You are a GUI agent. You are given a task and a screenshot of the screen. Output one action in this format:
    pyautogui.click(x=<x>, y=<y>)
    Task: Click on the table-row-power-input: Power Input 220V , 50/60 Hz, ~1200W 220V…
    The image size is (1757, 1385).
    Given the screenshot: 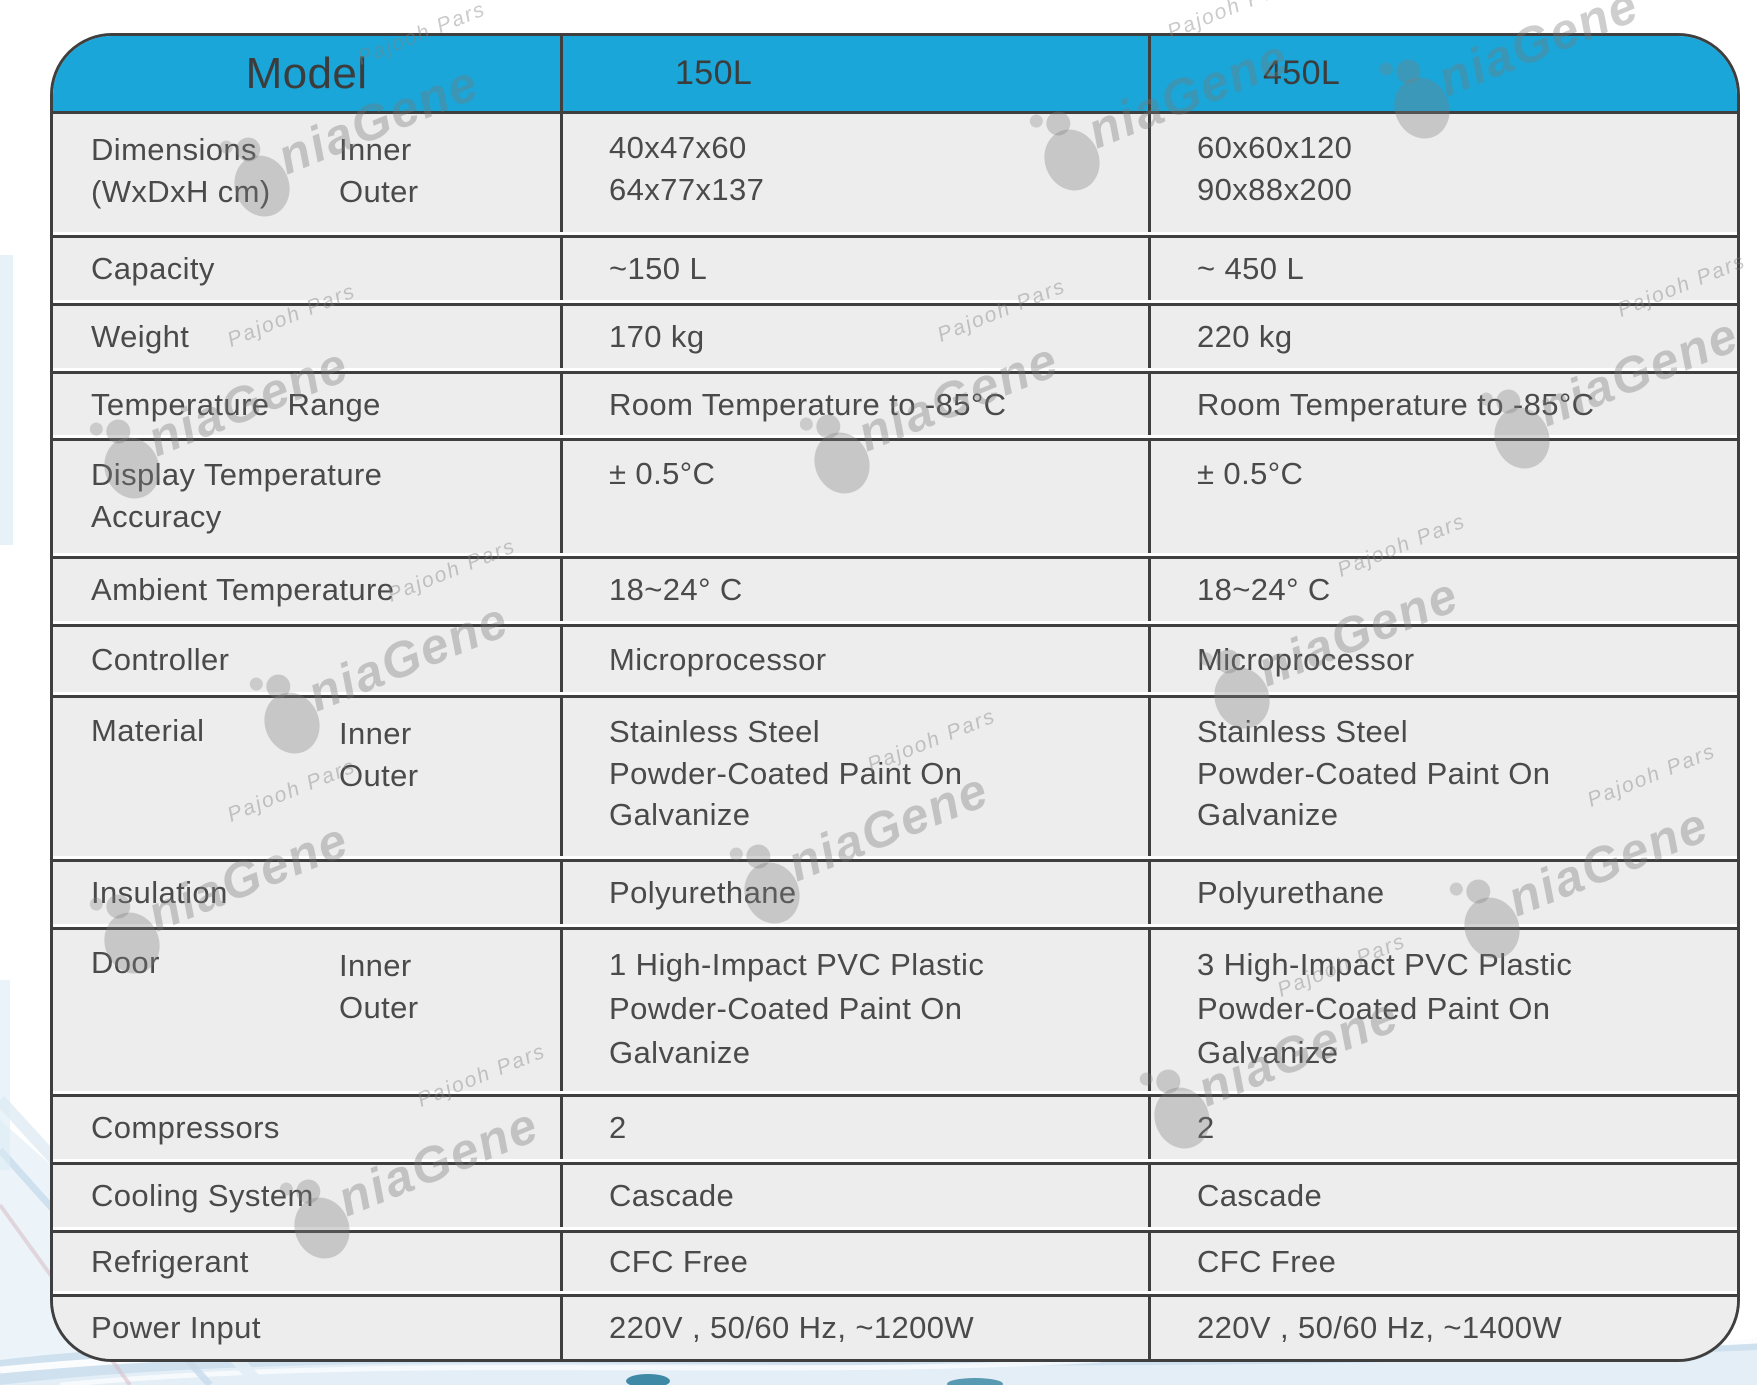 What is the action you would take?
    pyautogui.click(x=895, y=1326)
    